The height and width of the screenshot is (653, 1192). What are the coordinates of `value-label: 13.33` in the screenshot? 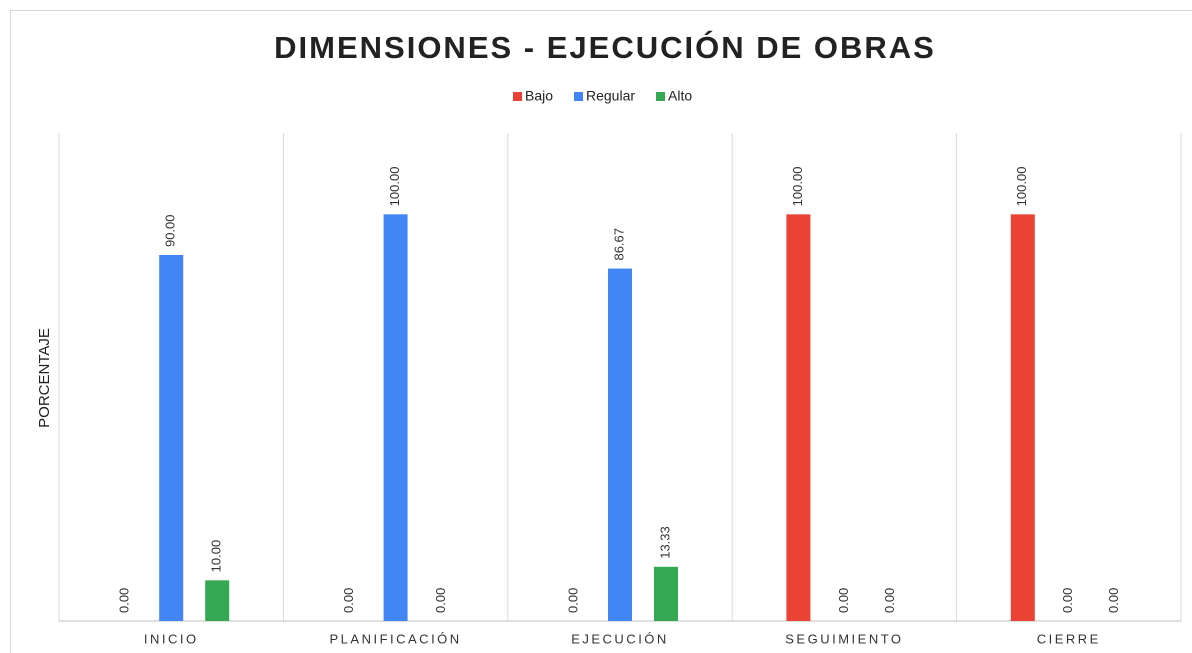 It's located at (664, 542).